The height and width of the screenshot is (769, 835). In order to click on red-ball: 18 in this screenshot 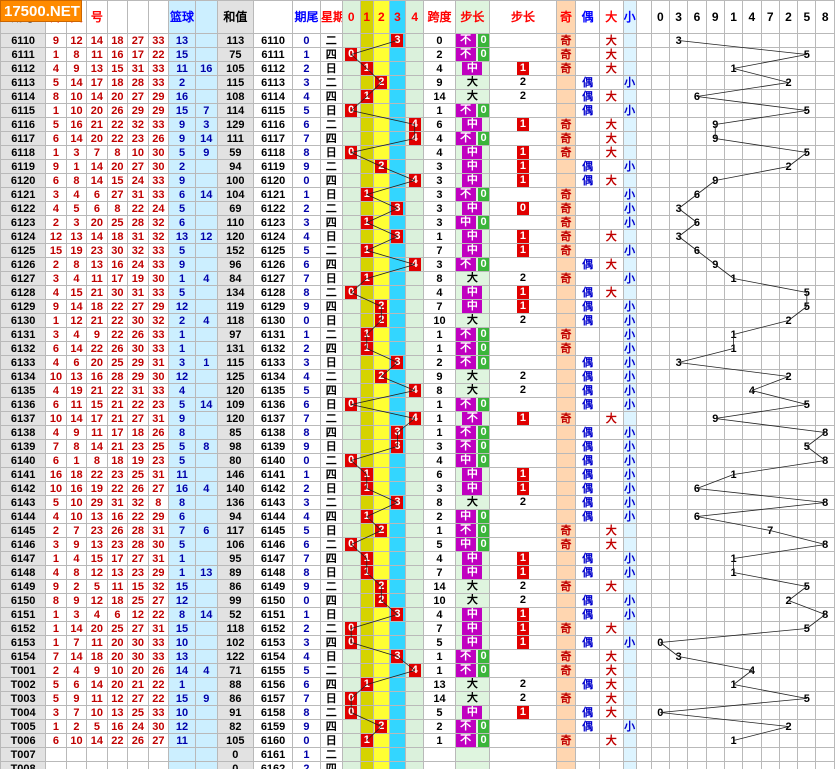, I will do `click(97, 306)`.